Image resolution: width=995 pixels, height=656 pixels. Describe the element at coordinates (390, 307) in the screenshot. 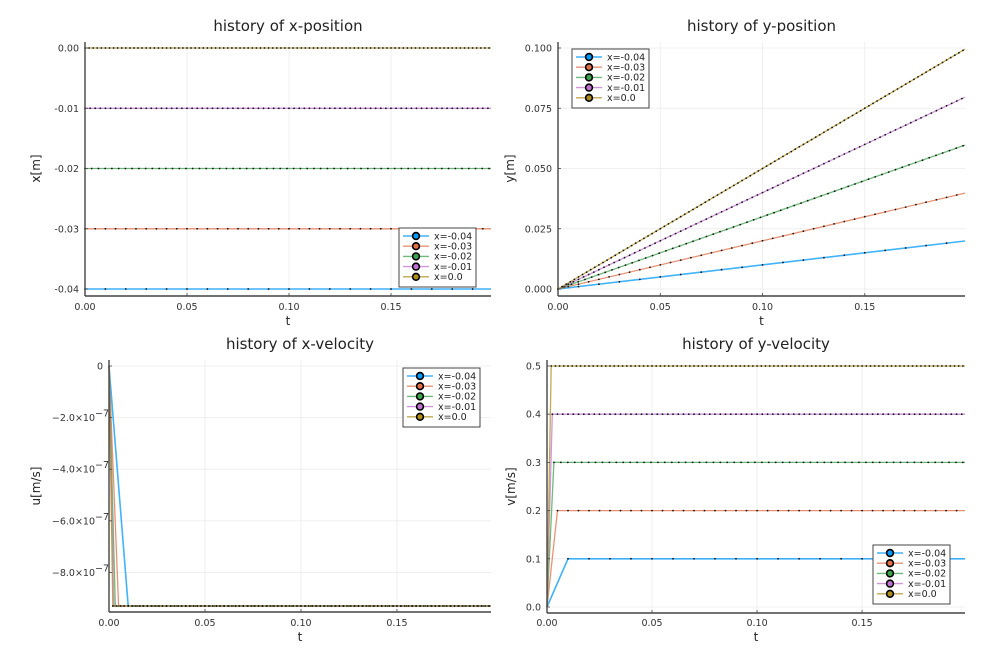

I see `x-tick-label: 0.15` at that location.